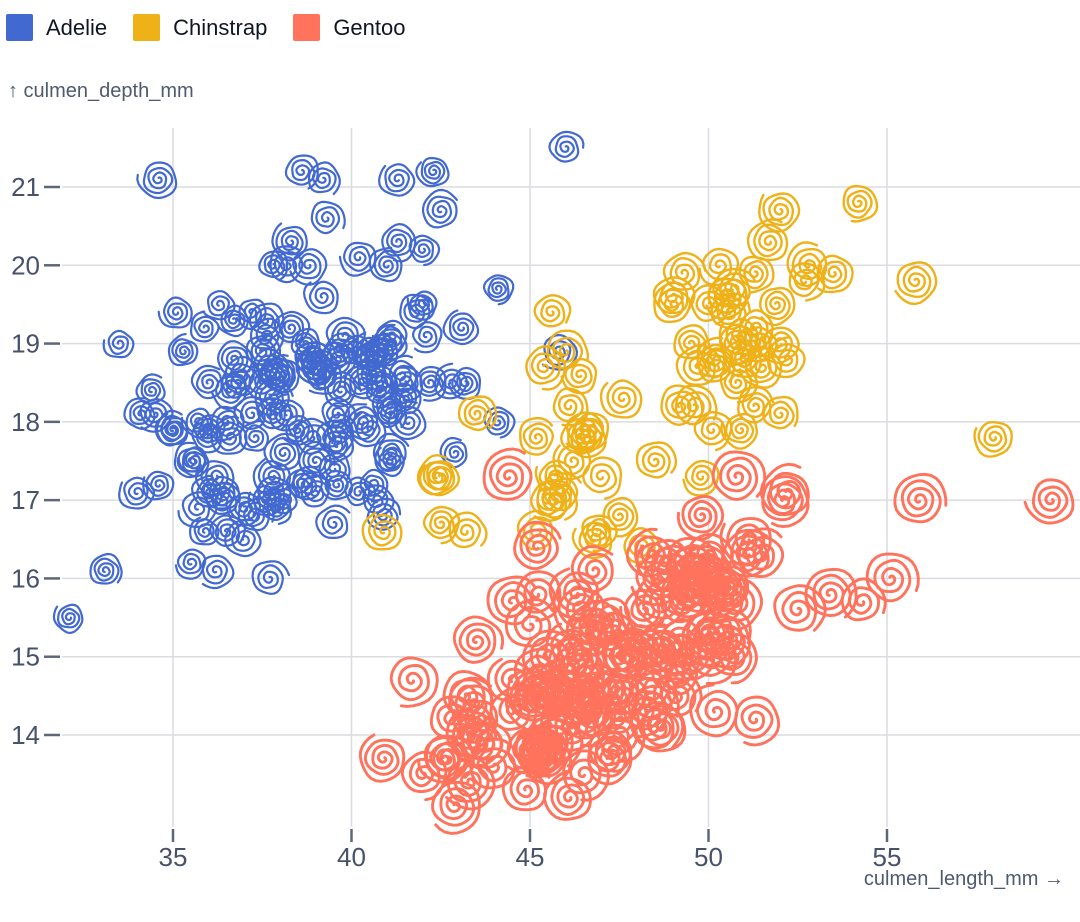 The height and width of the screenshot is (922, 1080). Describe the element at coordinates (25, 500) in the screenshot. I see `y-tick-label: 17` at that location.